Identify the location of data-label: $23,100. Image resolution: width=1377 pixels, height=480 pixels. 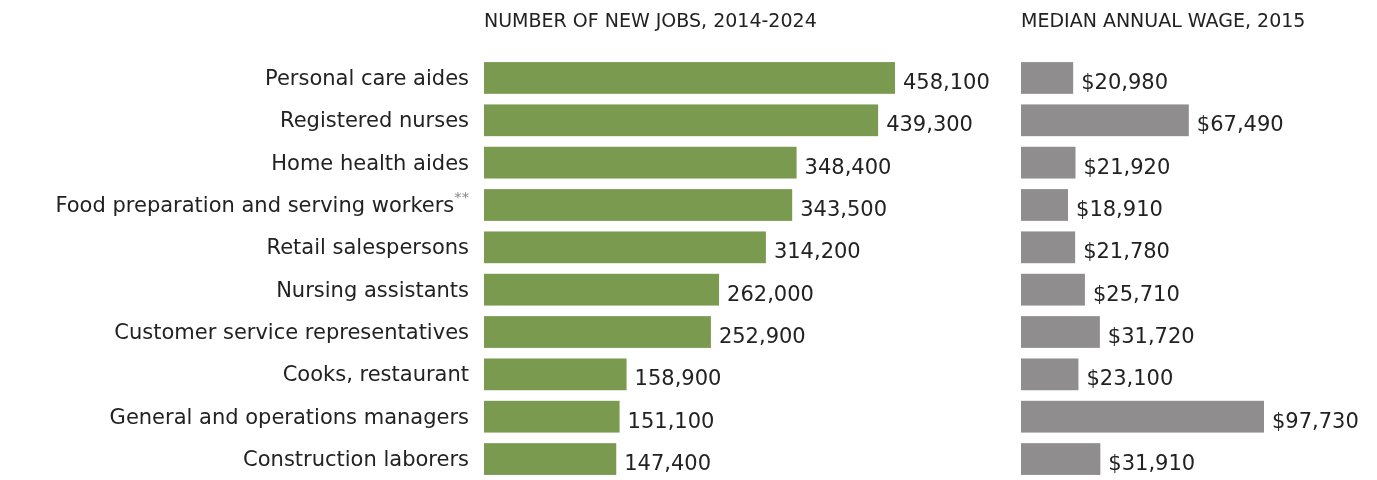
(1130, 378).